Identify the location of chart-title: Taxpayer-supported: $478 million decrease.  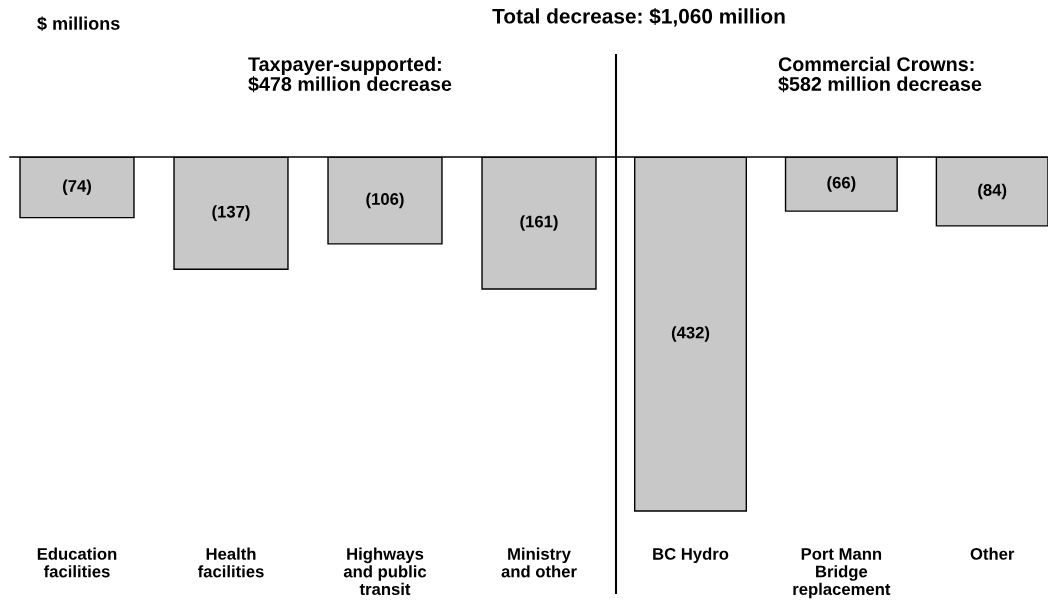
(350, 74).